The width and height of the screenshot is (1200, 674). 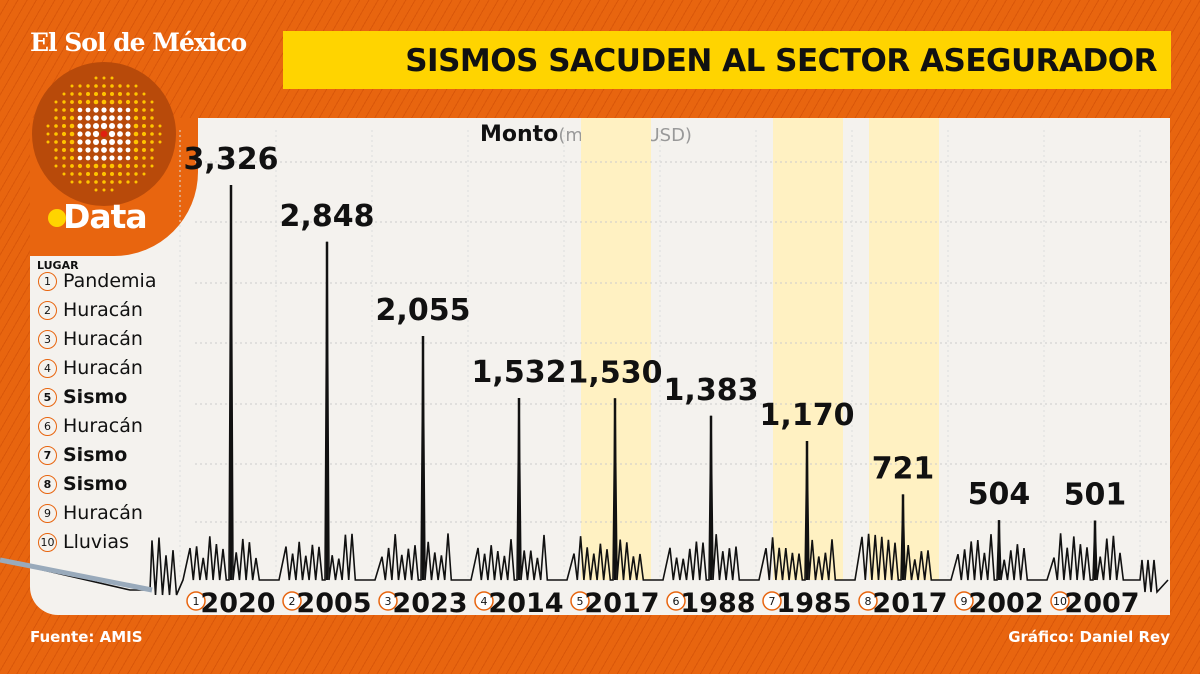 I want to click on data-label: 1,383, so click(x=711, y=390).